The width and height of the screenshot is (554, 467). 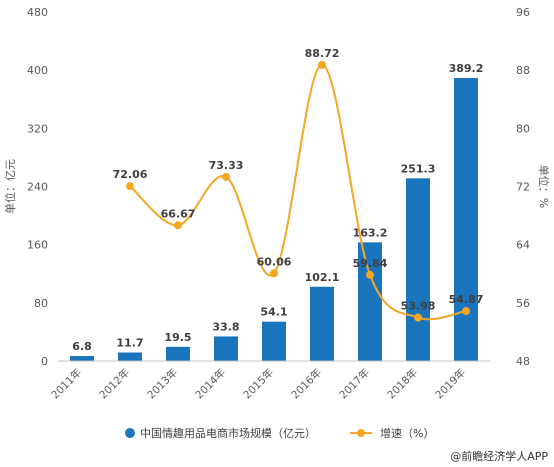 What do you see at coordinates (129, 342) in the screenshot?
I see `bar-value-label: 11.7` at bounding box center [129, 342].